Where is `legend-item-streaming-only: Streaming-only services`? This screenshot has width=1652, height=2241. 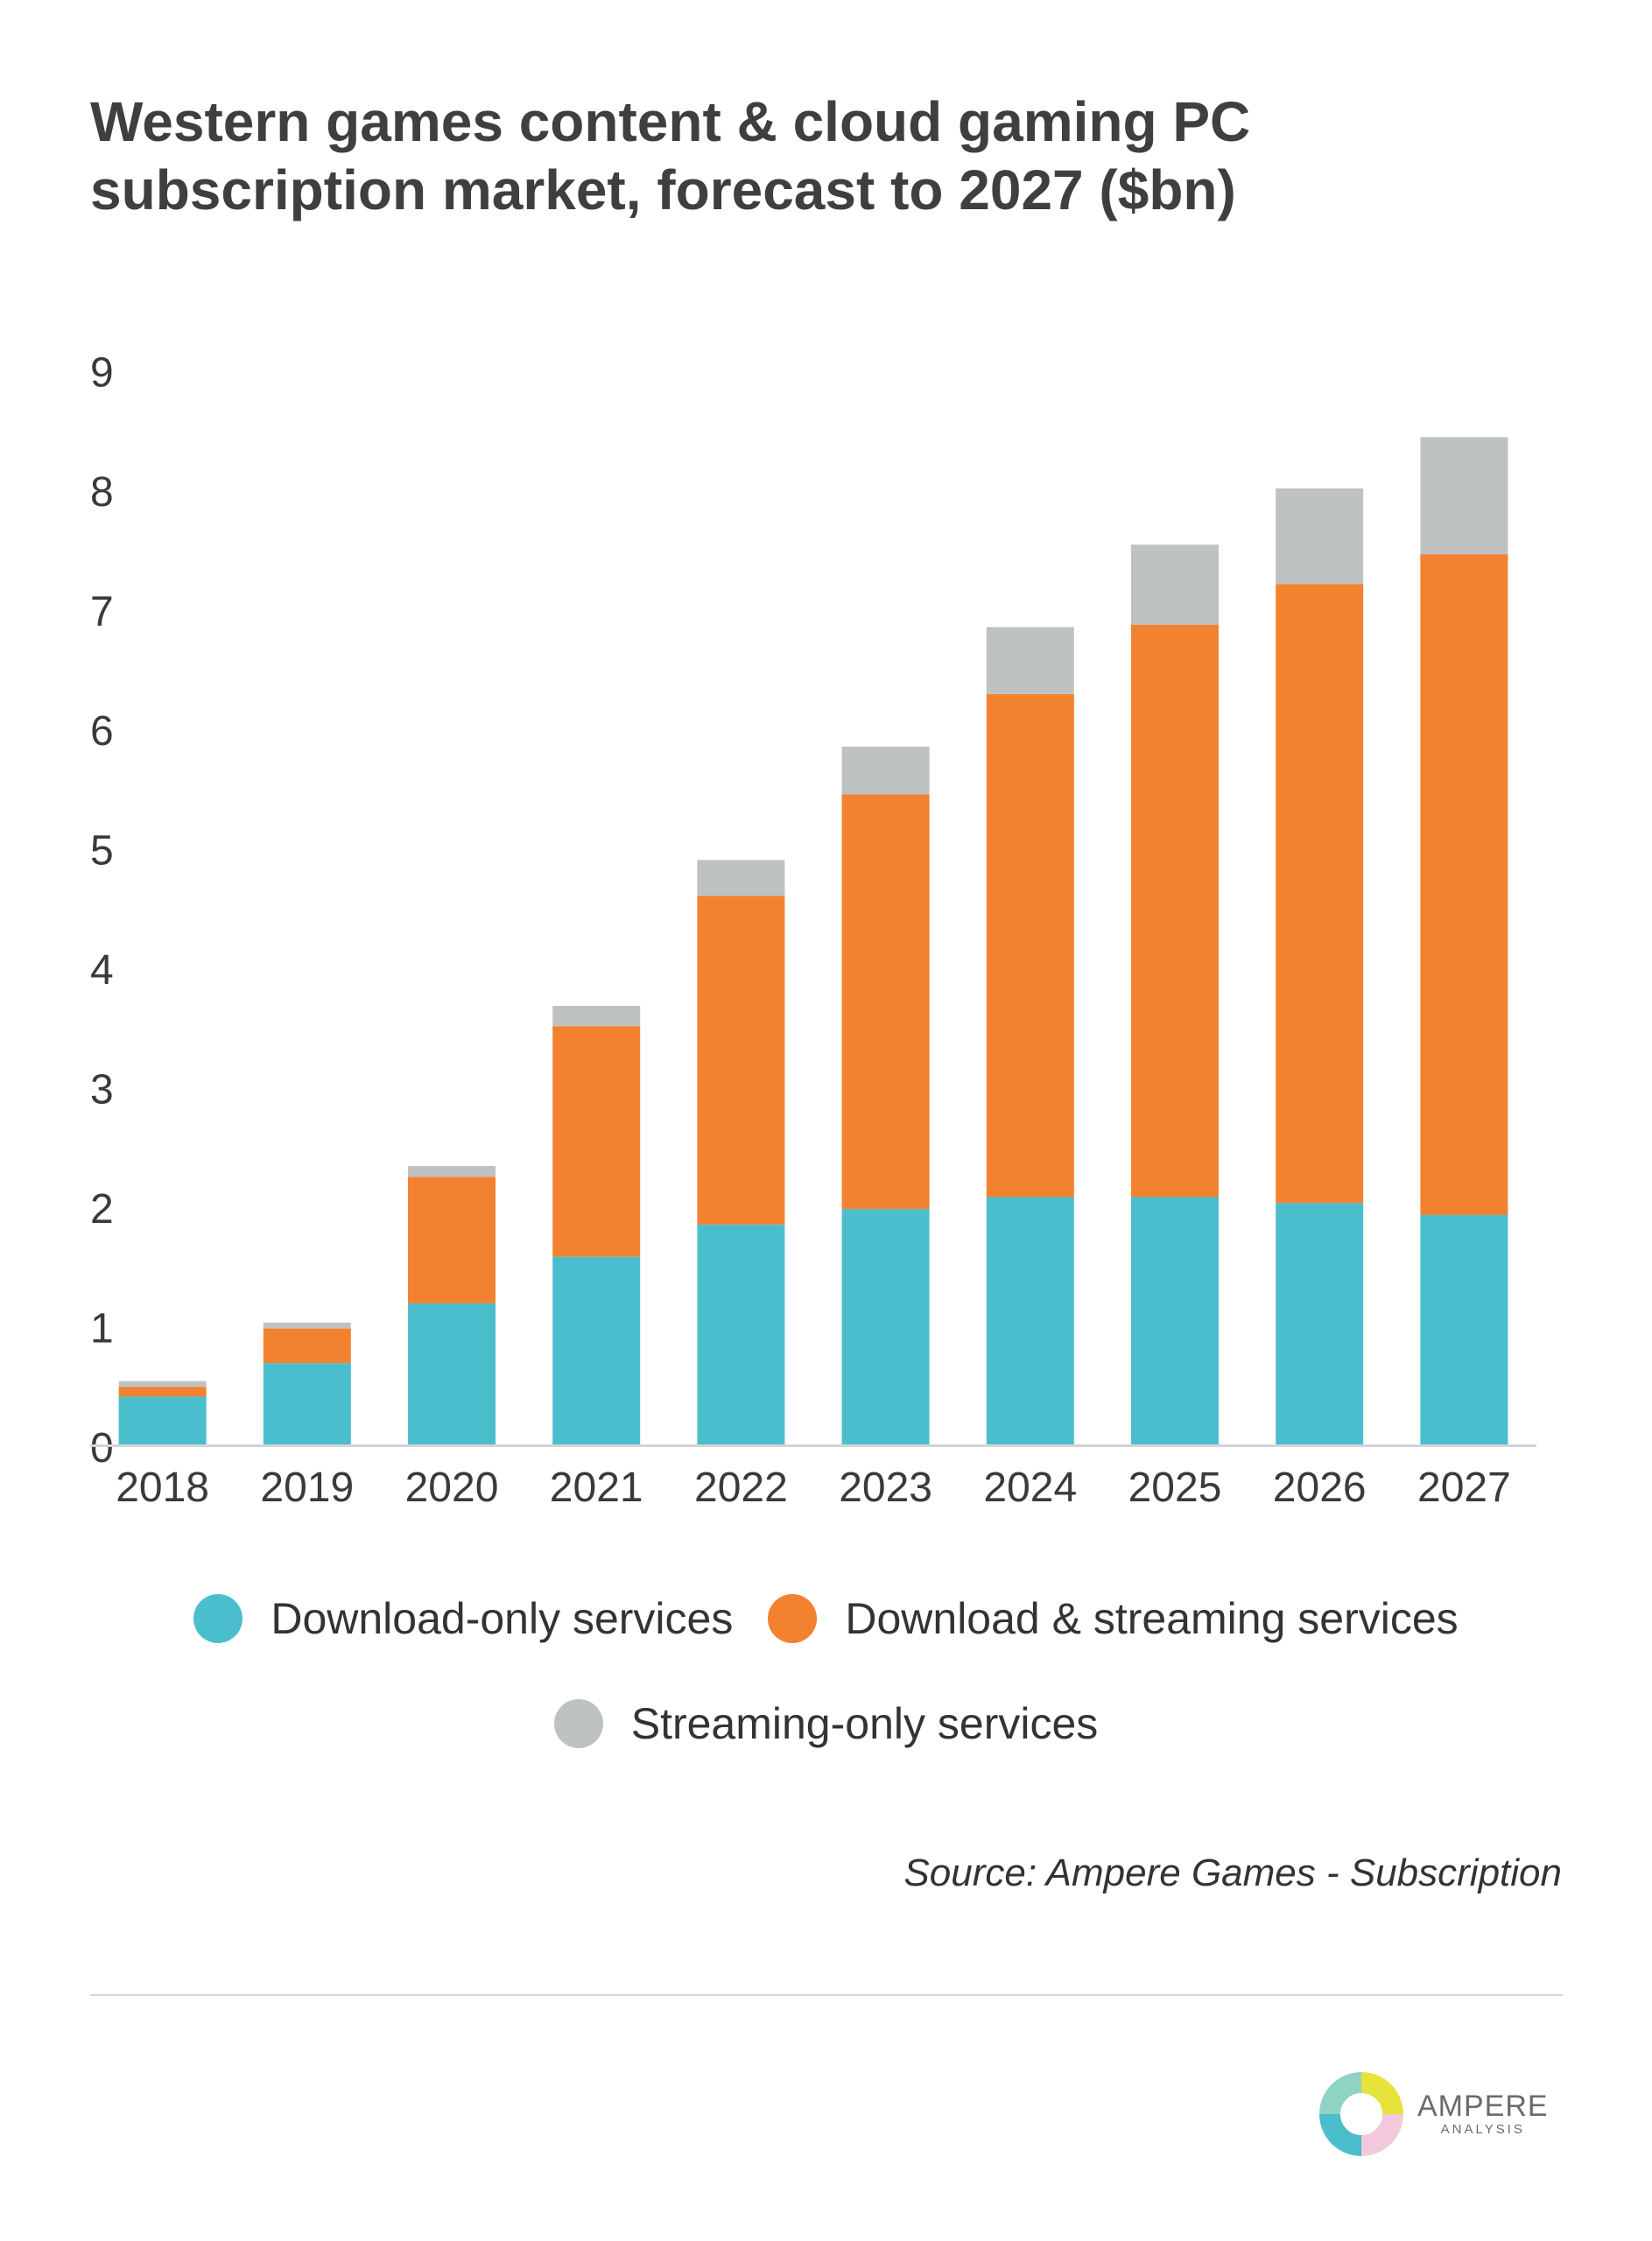
legend-item-streaming-only: Streaming-only services is located at coordinates (826, 1723).